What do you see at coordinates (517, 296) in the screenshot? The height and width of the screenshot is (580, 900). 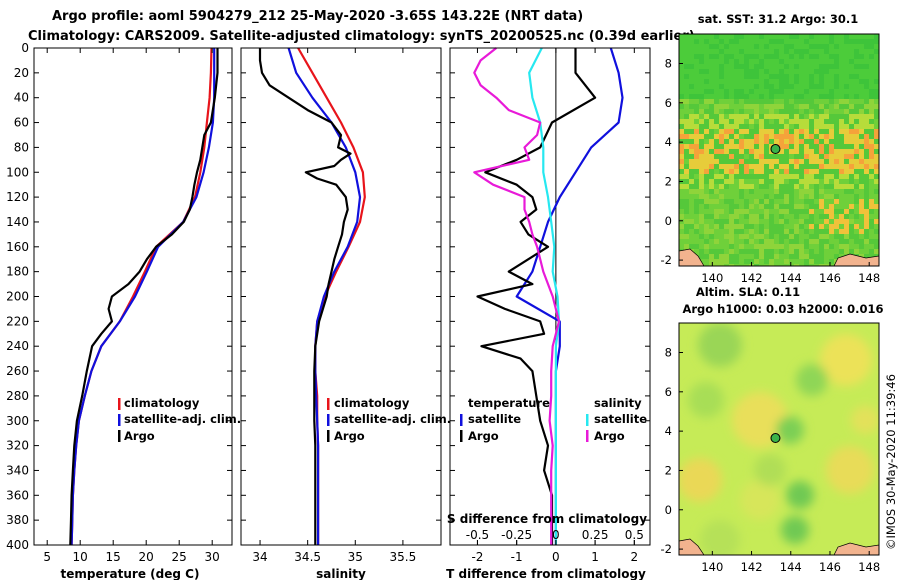 I see `series-s-argo` at bounding box center [517, 296].